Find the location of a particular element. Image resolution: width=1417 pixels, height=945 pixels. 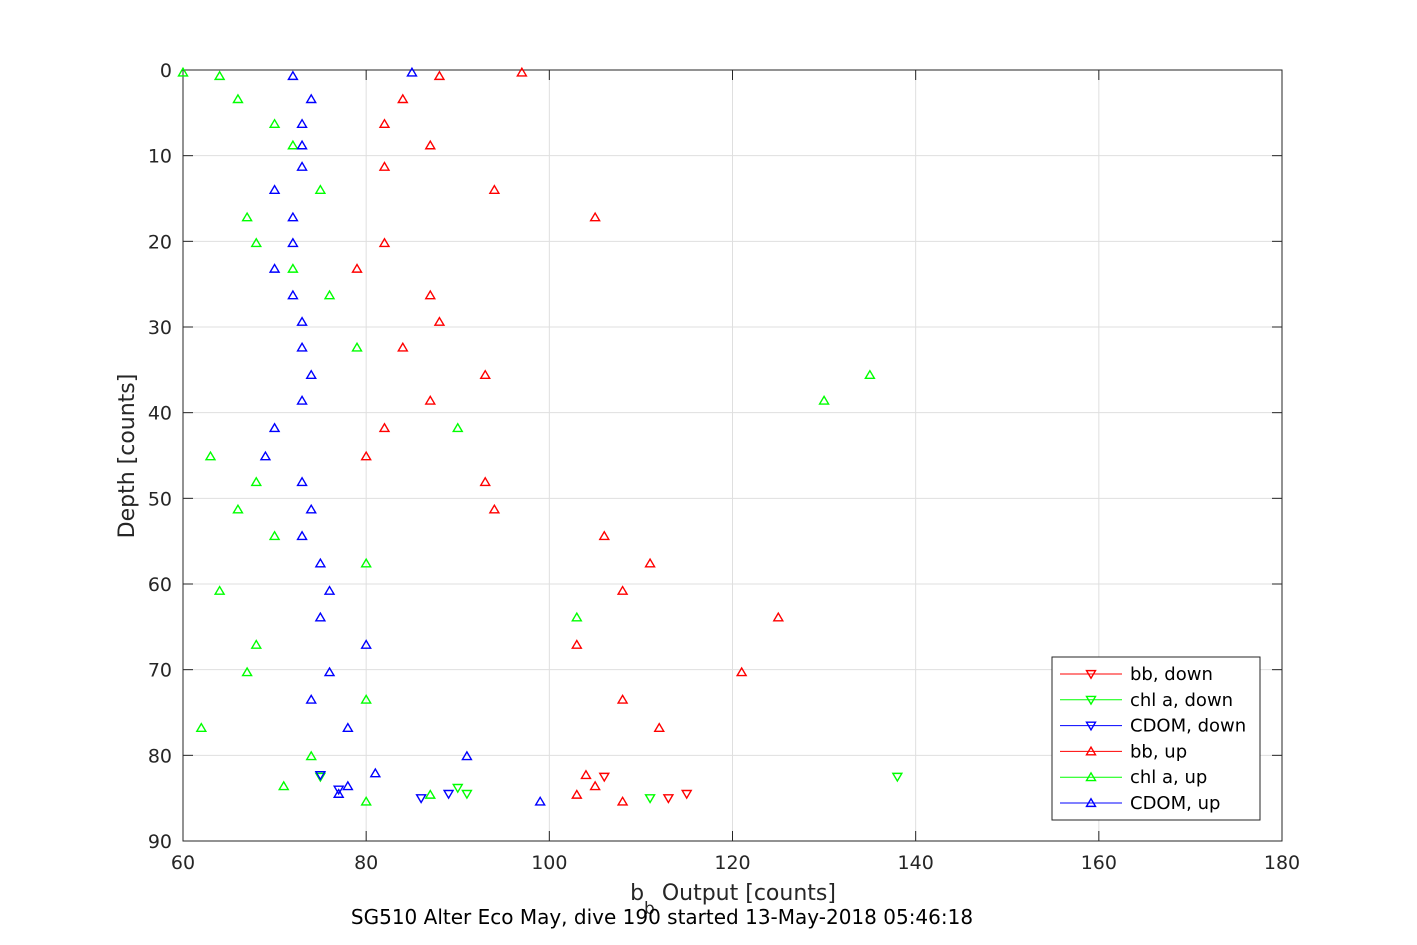

legend-label: bb, down is located at coordinates (1171, 674).